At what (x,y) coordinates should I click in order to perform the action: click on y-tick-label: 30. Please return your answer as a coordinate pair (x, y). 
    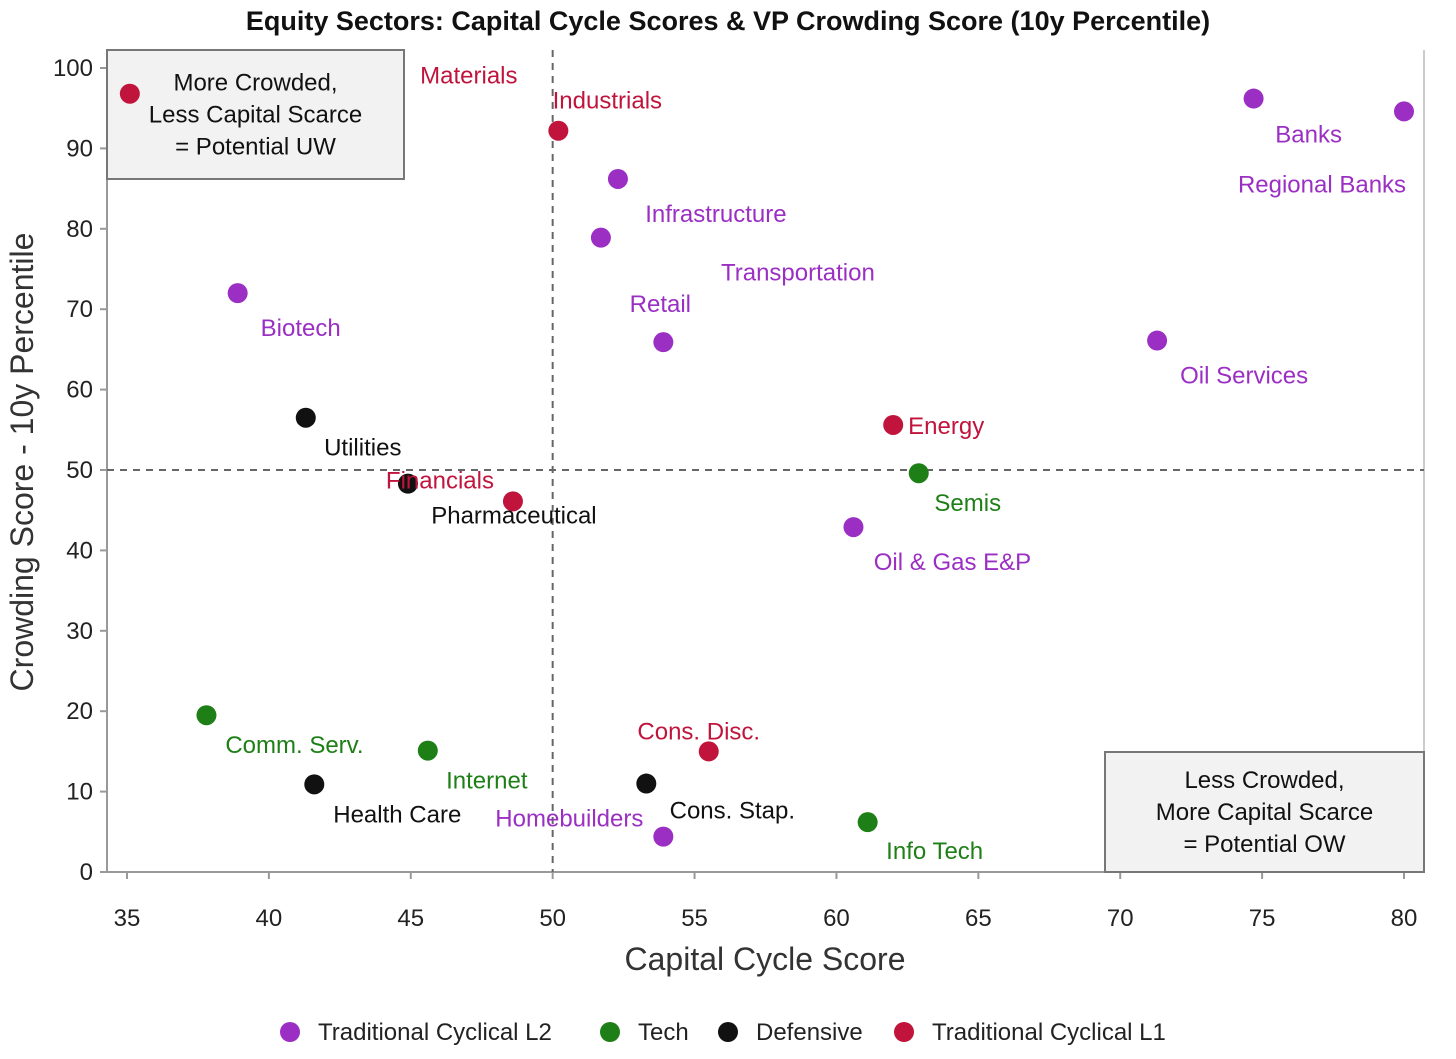
    Looking at the image, I should click on (79, 631).